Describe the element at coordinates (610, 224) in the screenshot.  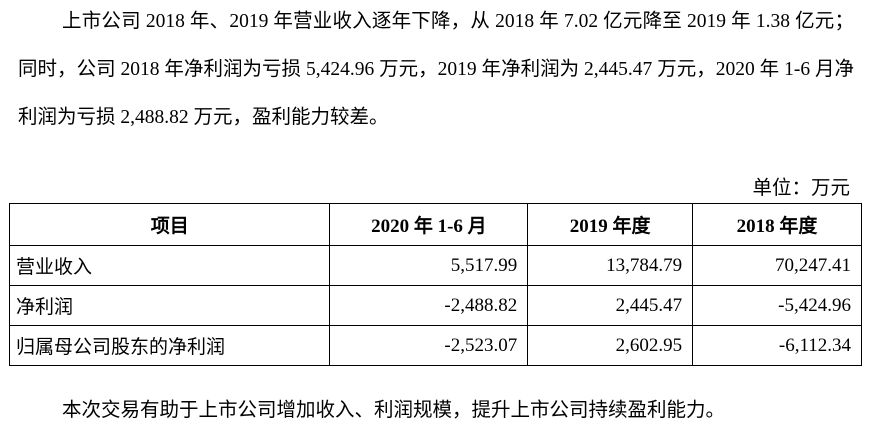
I see `header-cell: 2019 年度` at that location.